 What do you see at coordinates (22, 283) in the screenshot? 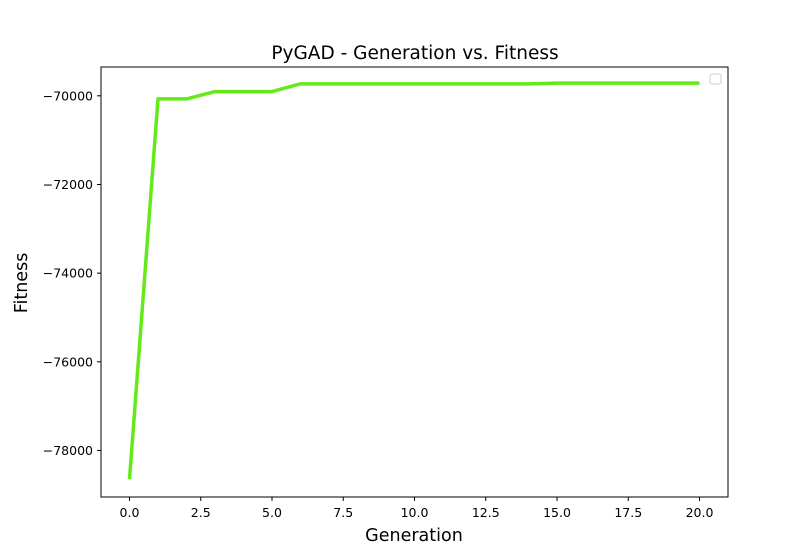
I see `y-axis-label: Fitness` at bounding box center [22, 283].